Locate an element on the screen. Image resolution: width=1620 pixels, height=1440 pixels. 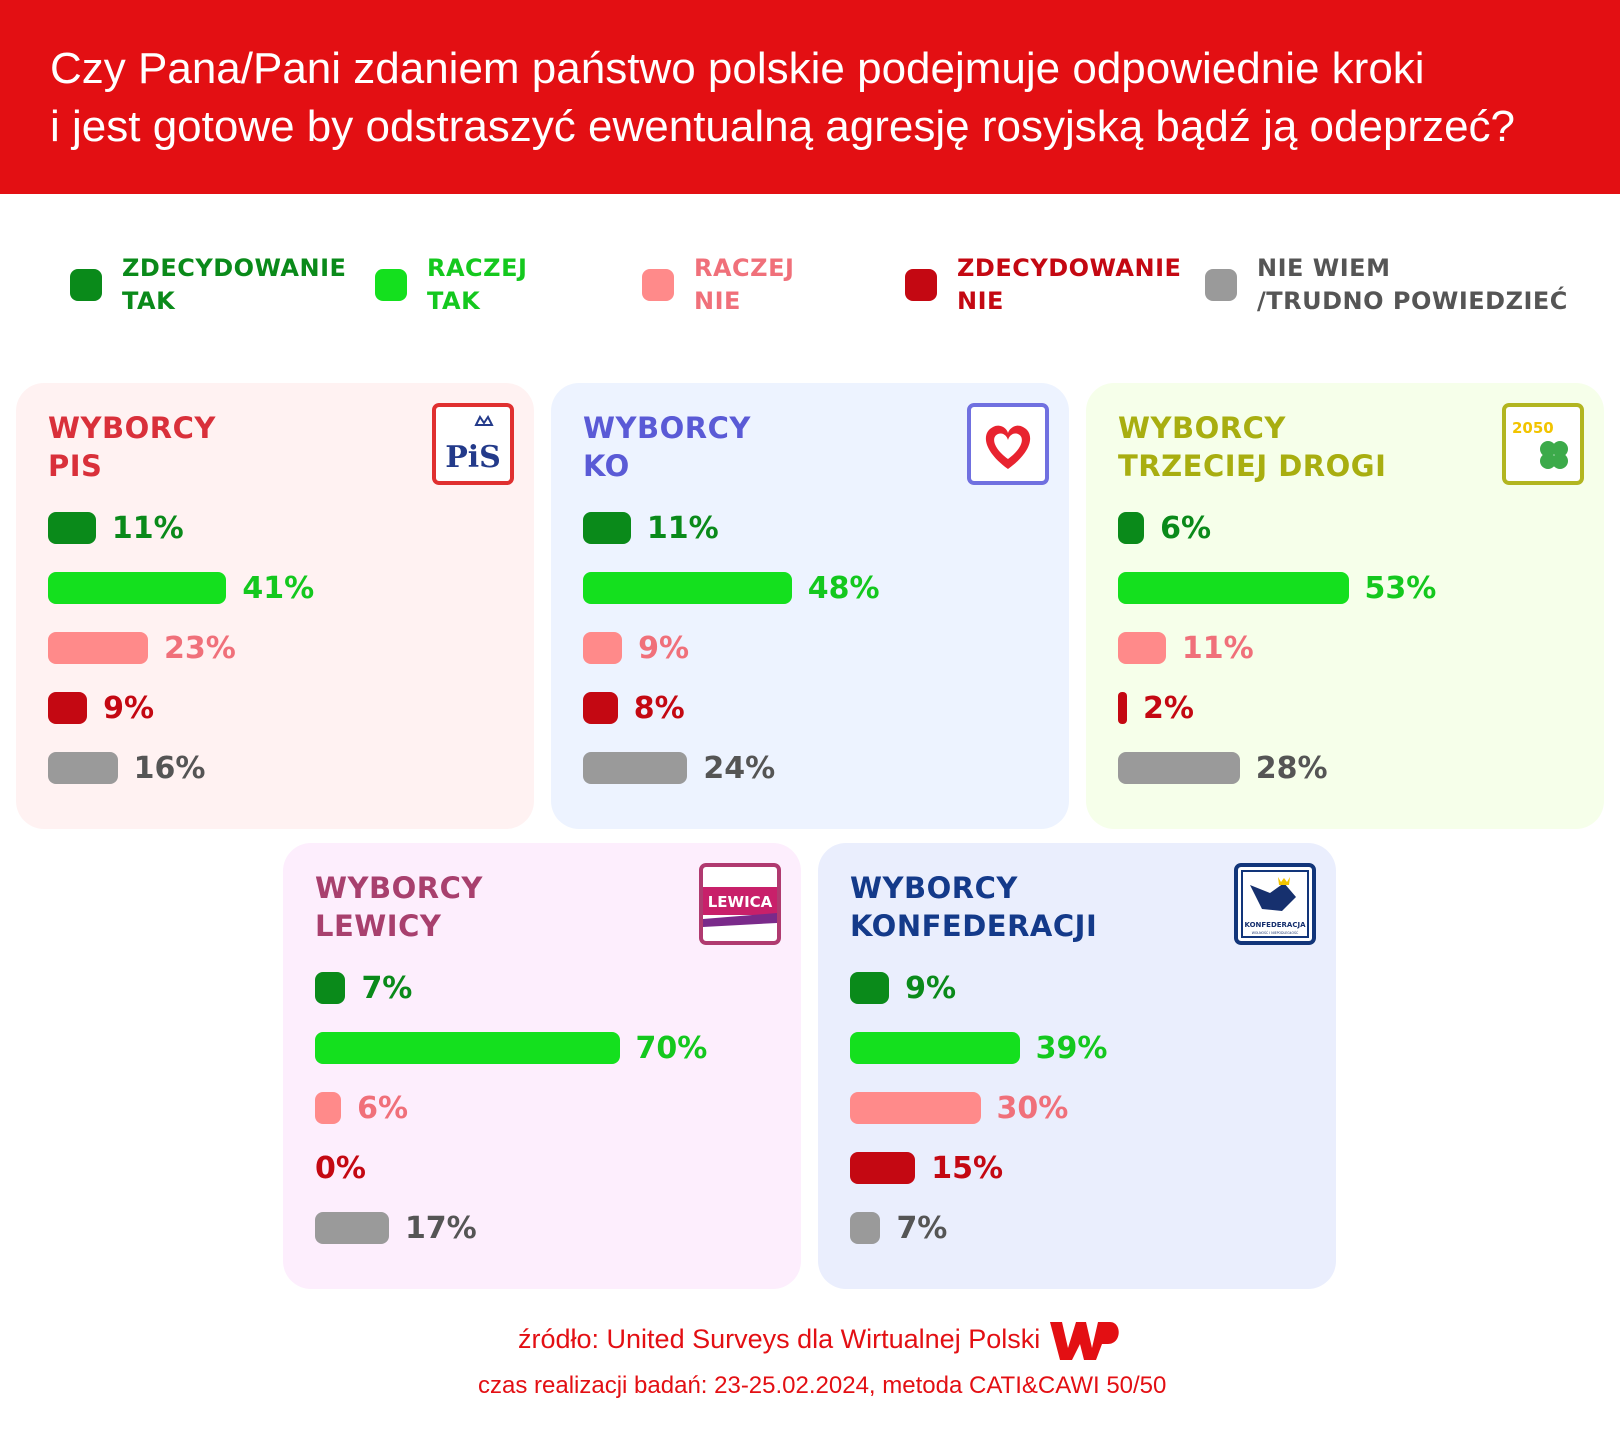
legend-item: ZDECYDOWANIE NIE is located at coordinates (1043, 285).